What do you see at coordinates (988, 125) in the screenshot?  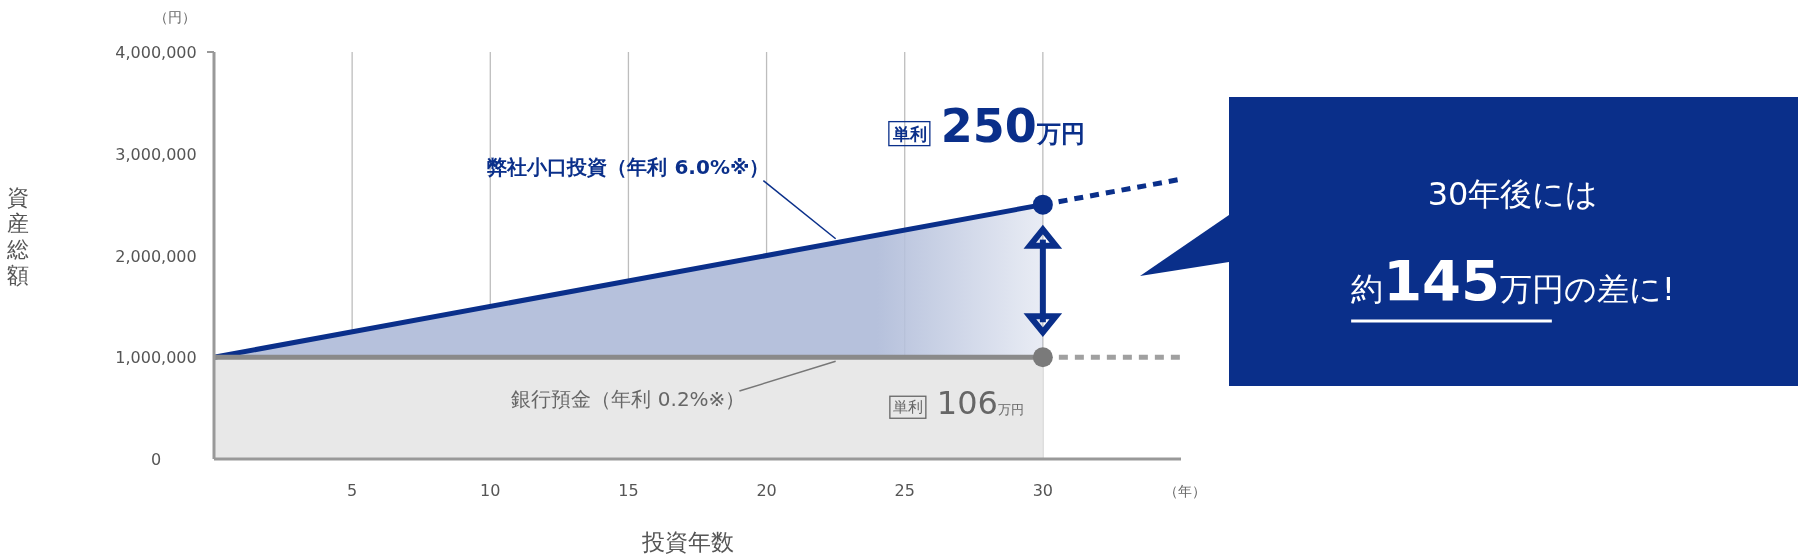 I see `annotation: 単利 250万円` at bounding box center [988, 125].